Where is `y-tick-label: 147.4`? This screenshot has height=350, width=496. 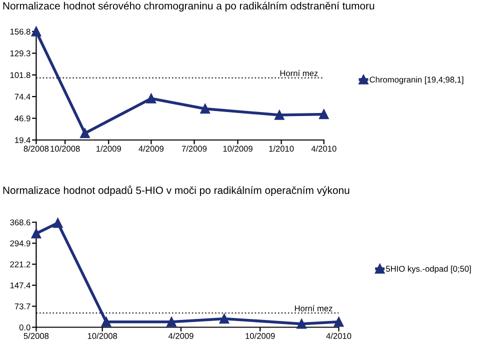 y-tick-label: 147.4 is located at coordinates (20, 285).